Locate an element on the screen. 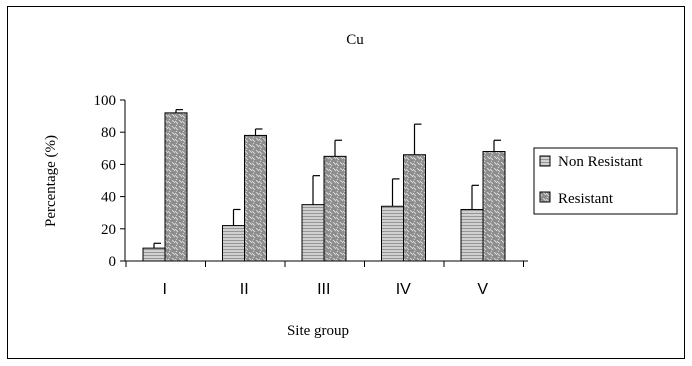  chart-title: Cu is located at coordinates (355, 40).